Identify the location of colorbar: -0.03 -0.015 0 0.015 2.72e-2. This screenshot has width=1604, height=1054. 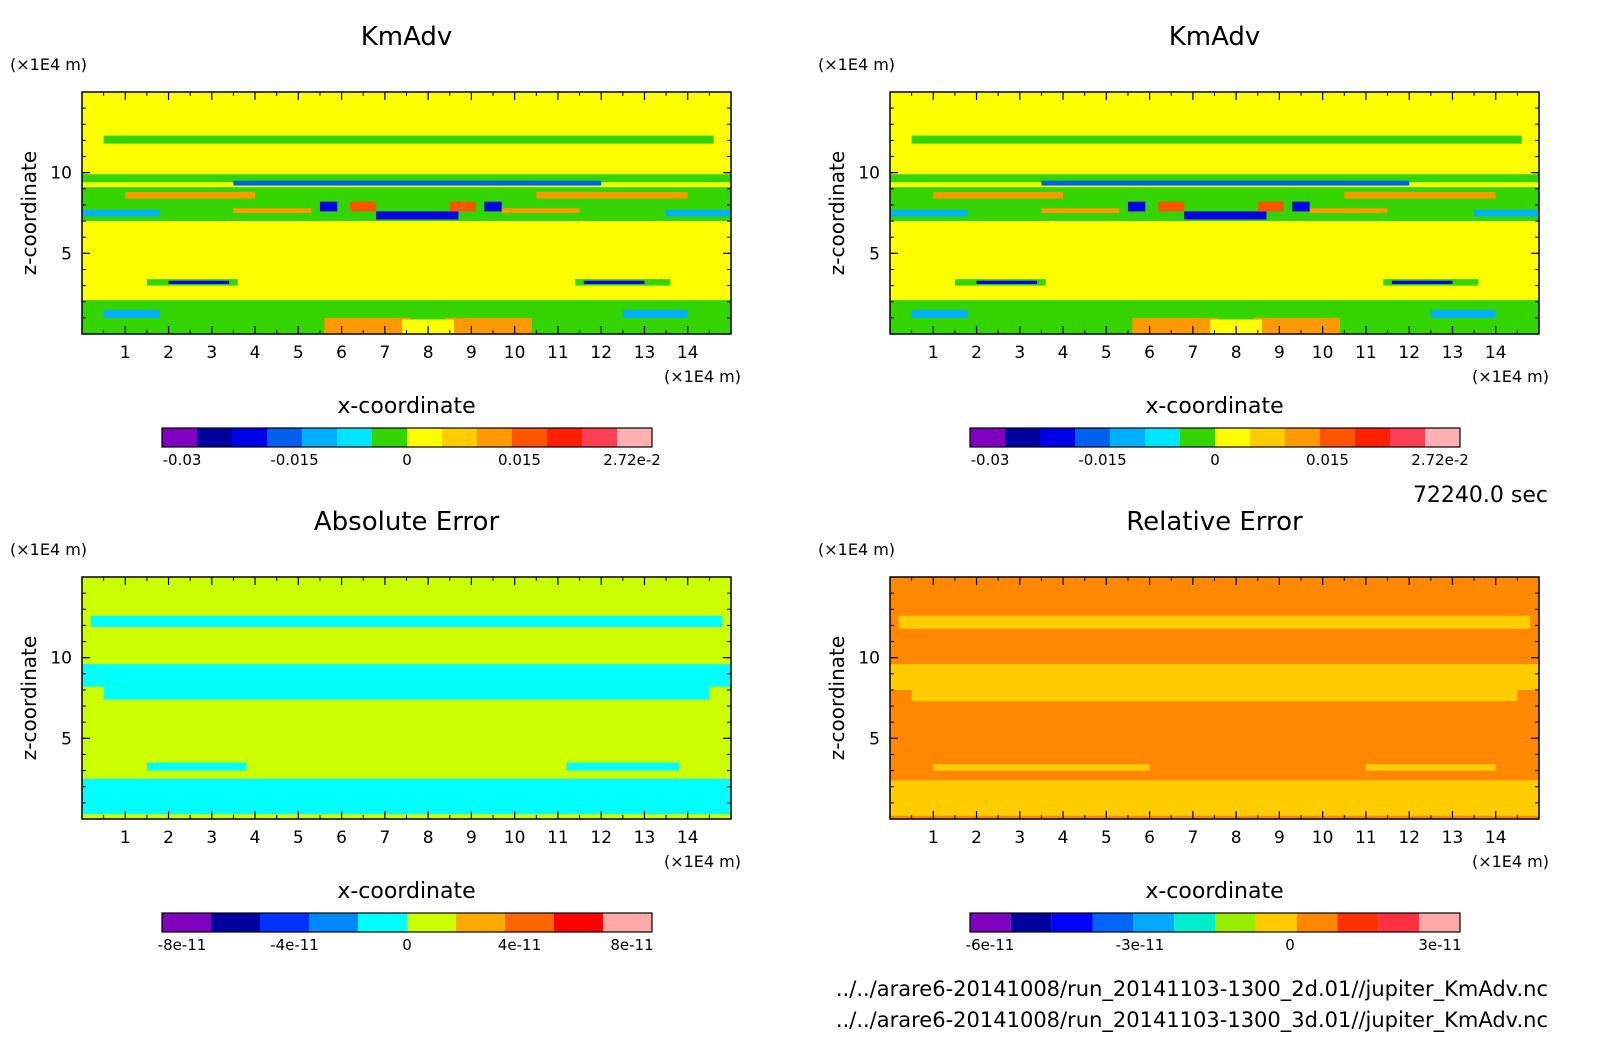
(411, 448).